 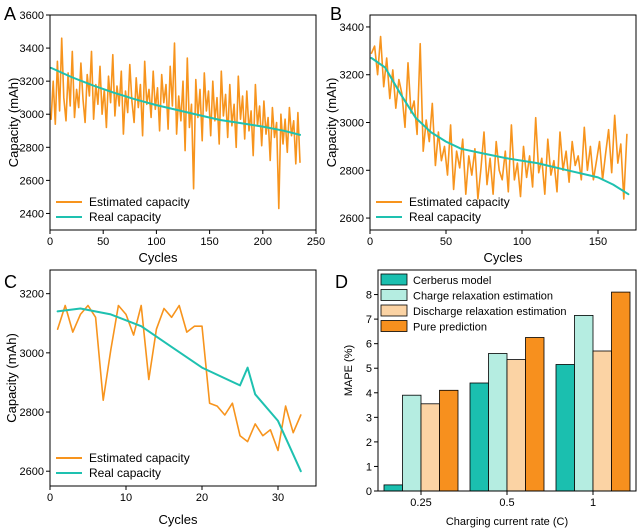 I want to click on y-tick-label: 3600, so click(x=32, y=16).